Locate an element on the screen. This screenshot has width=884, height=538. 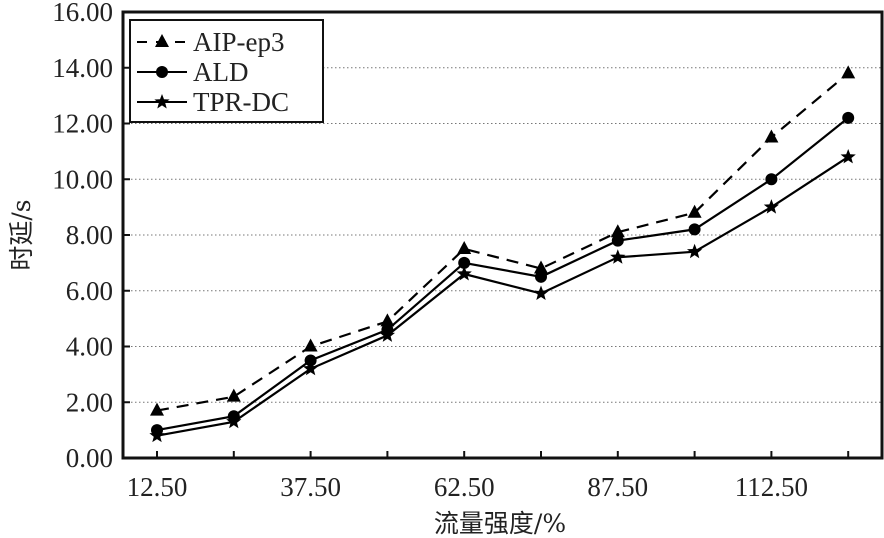
x-tick-label: 37.50 is located at coordinates (310, 487).